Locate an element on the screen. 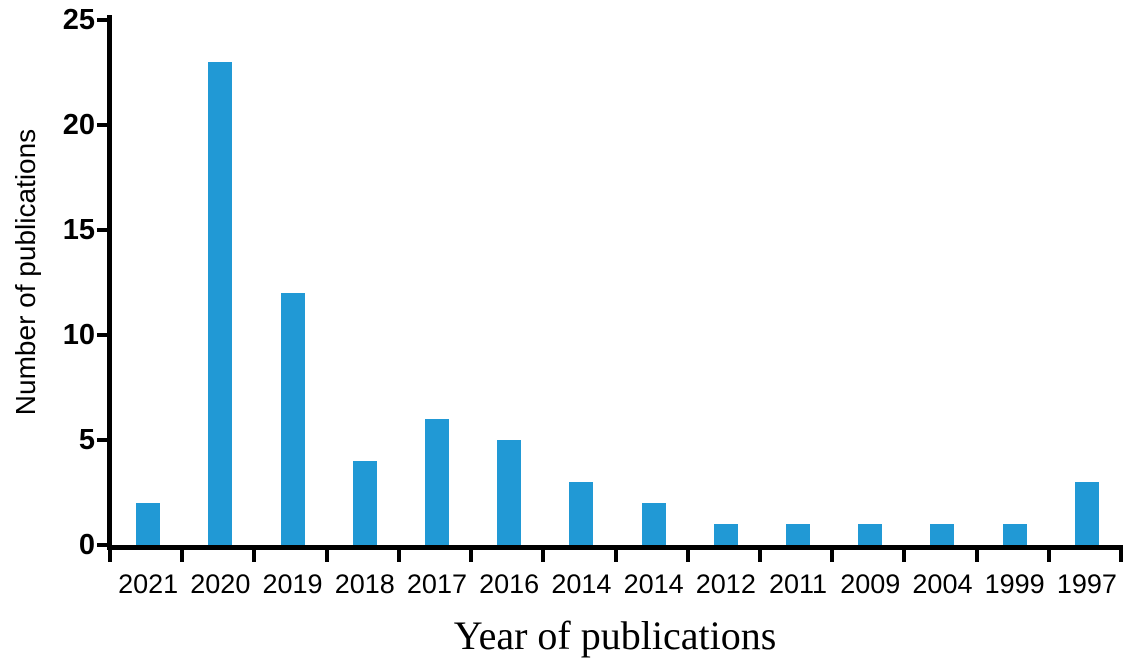 Image resolution: width=1133 pixels, height=670 pixels. y-axis-line is located at coordinates (109, 282).